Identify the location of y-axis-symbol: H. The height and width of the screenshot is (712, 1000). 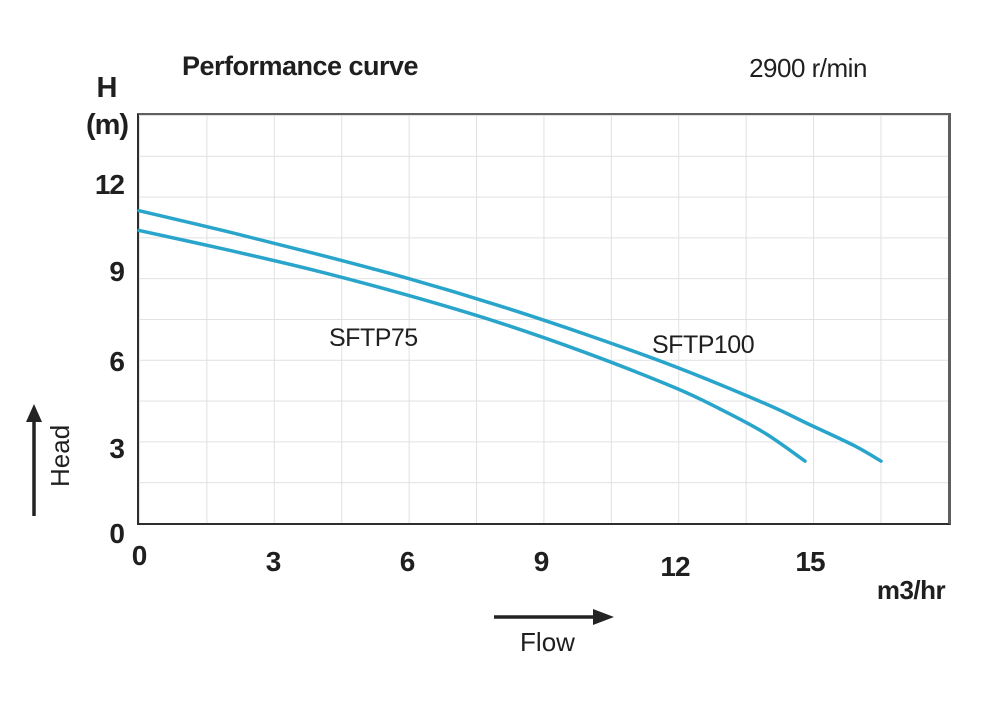
(107, 88).